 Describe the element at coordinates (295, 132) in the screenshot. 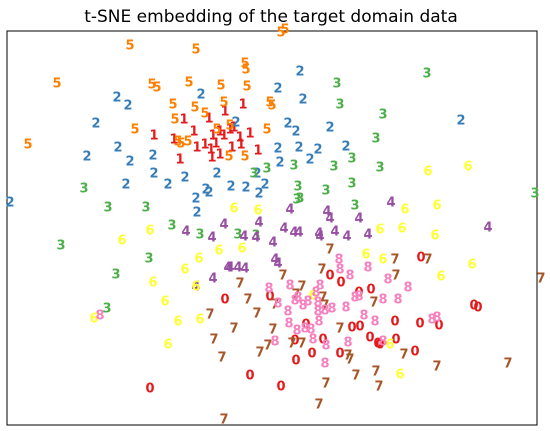

I see `point-class-2-28: 2` at that location.